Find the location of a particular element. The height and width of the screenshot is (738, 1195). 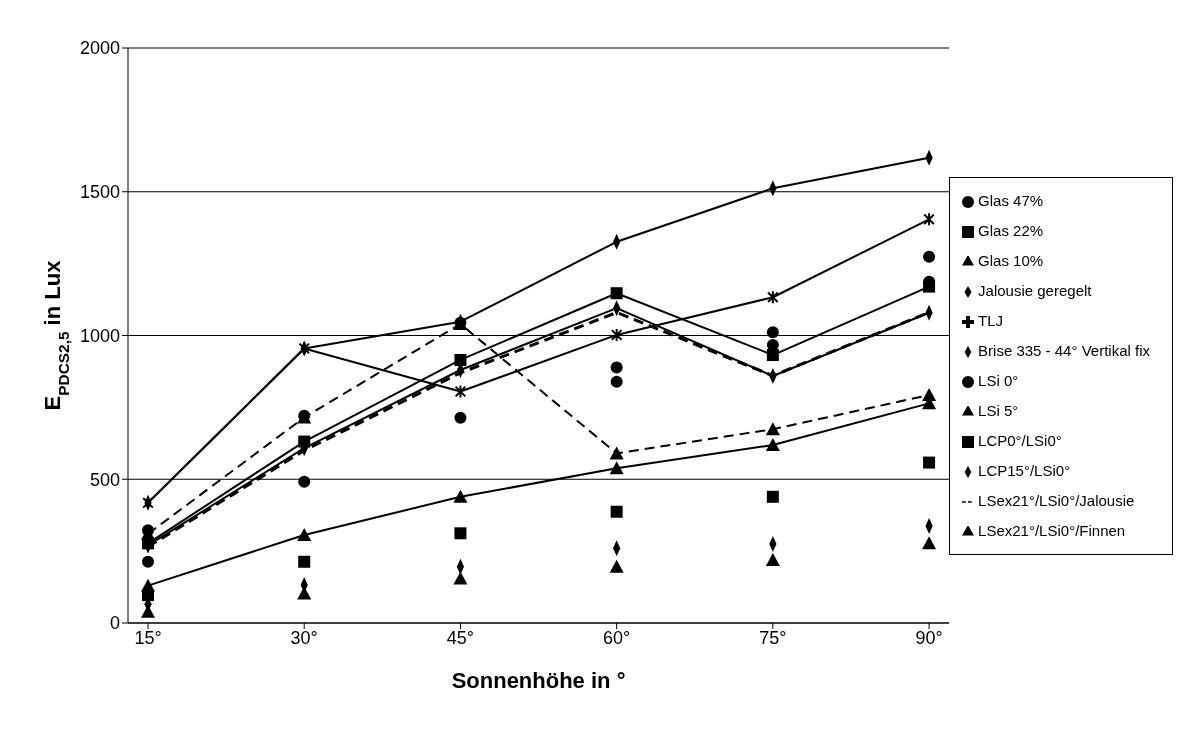

legend-label: TLJ is located at coordinates (991, 320).